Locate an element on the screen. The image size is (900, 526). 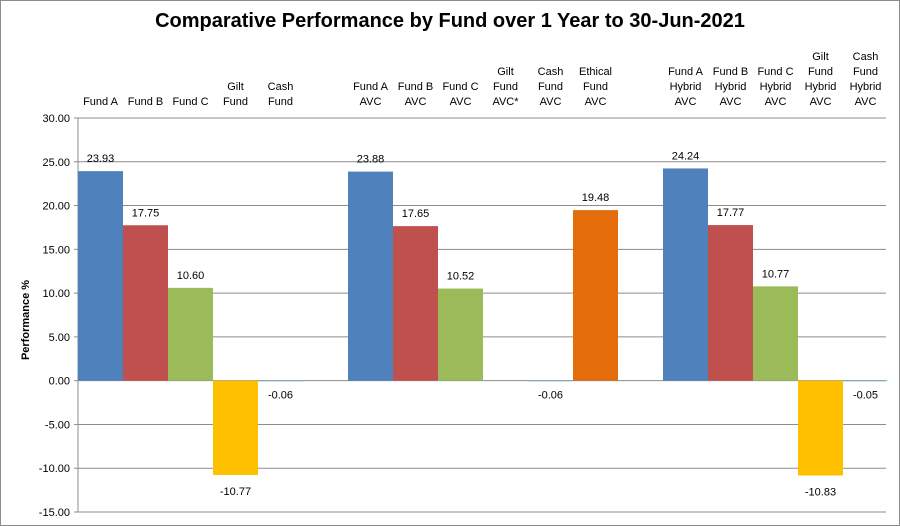
data-label: 23.88 is located at coordinates (371, 160).